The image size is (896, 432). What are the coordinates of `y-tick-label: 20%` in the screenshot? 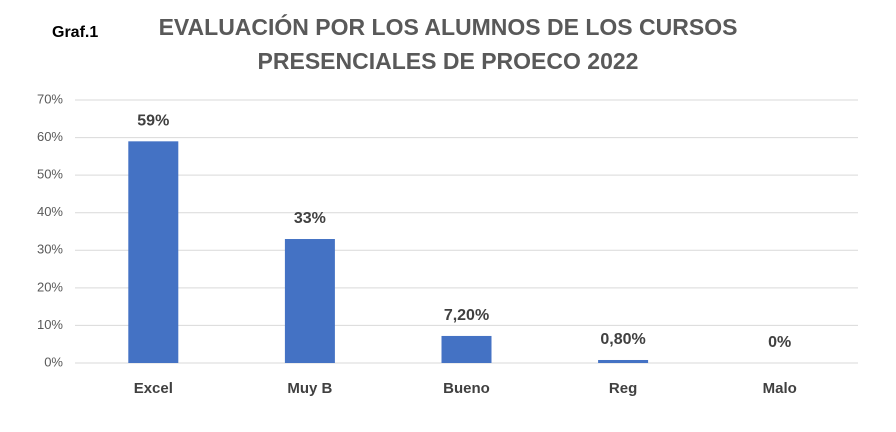 It's located at (50, 286).